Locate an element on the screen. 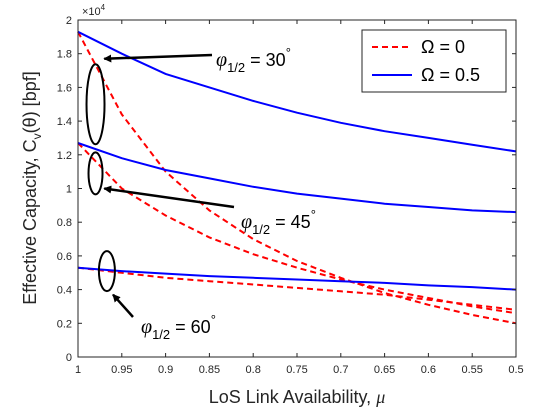 This screenshot has width=560, height=420. y-tick-label: 1.2 is located at coordinates (64, 156).